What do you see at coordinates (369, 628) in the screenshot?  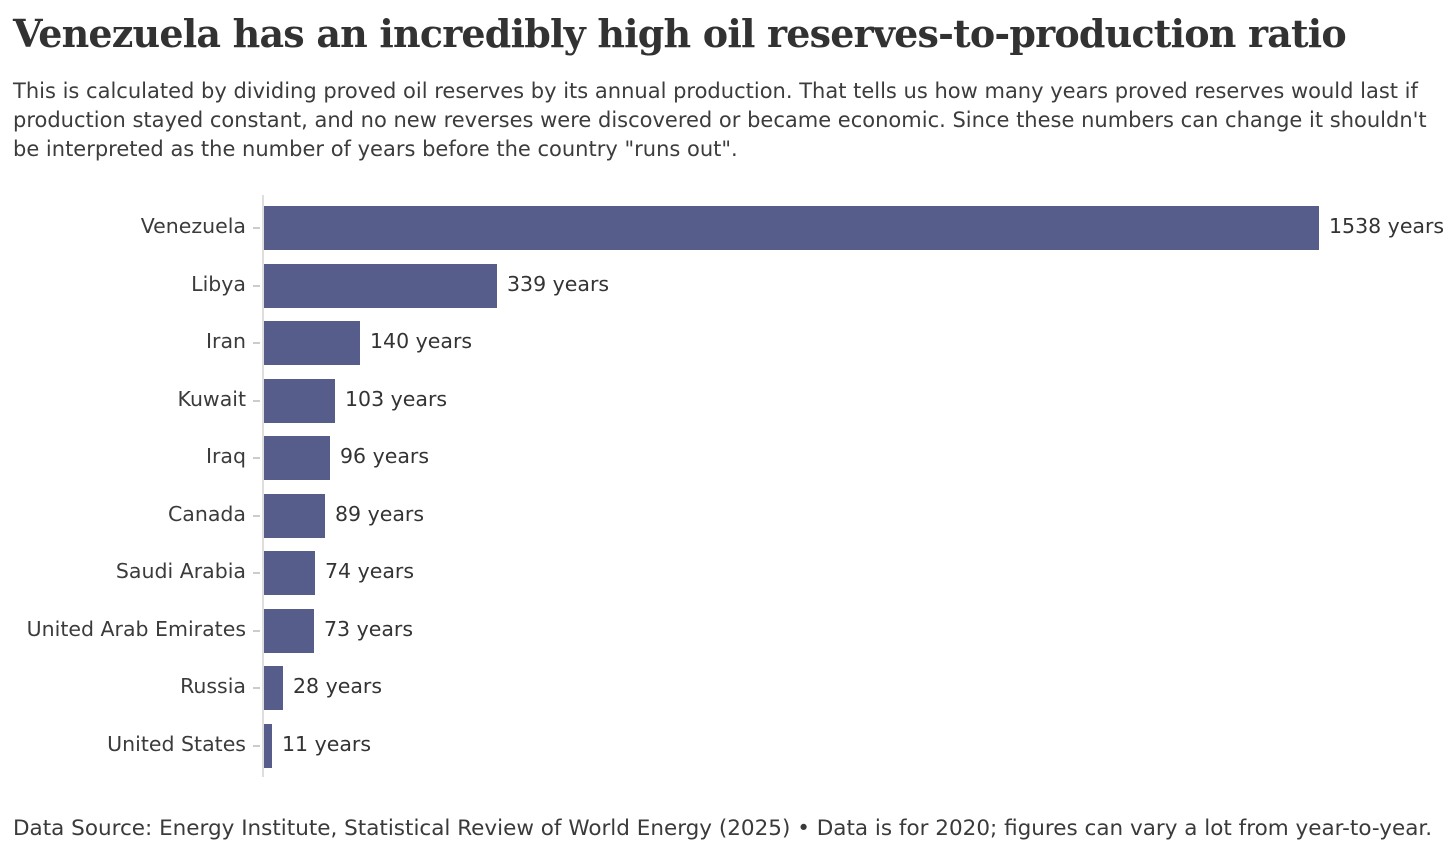 I see `value-label: 73 years` at bounding box center [369, 628].